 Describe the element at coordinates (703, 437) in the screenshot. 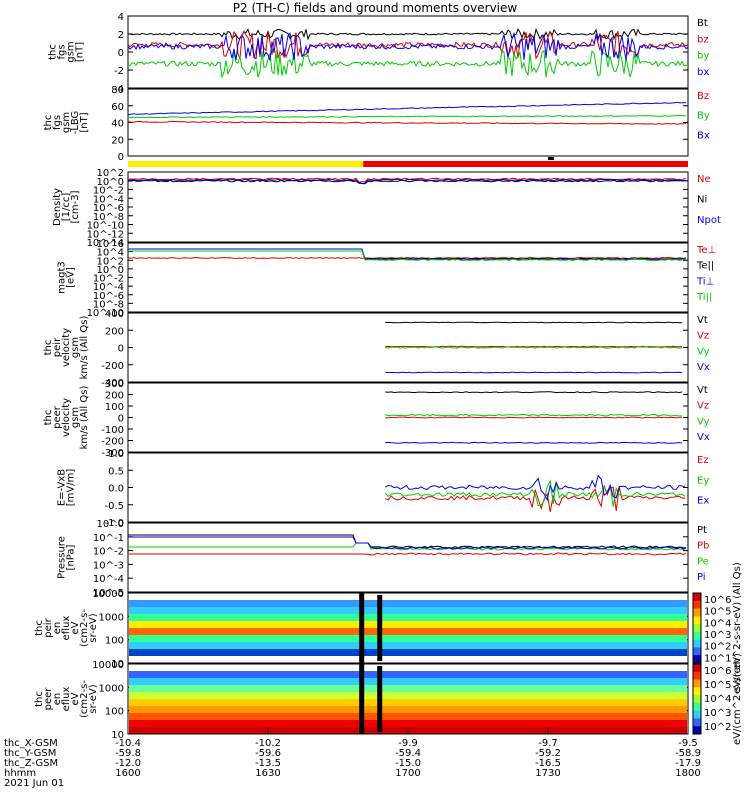

I see `legend-Vx: Vx` at that location.